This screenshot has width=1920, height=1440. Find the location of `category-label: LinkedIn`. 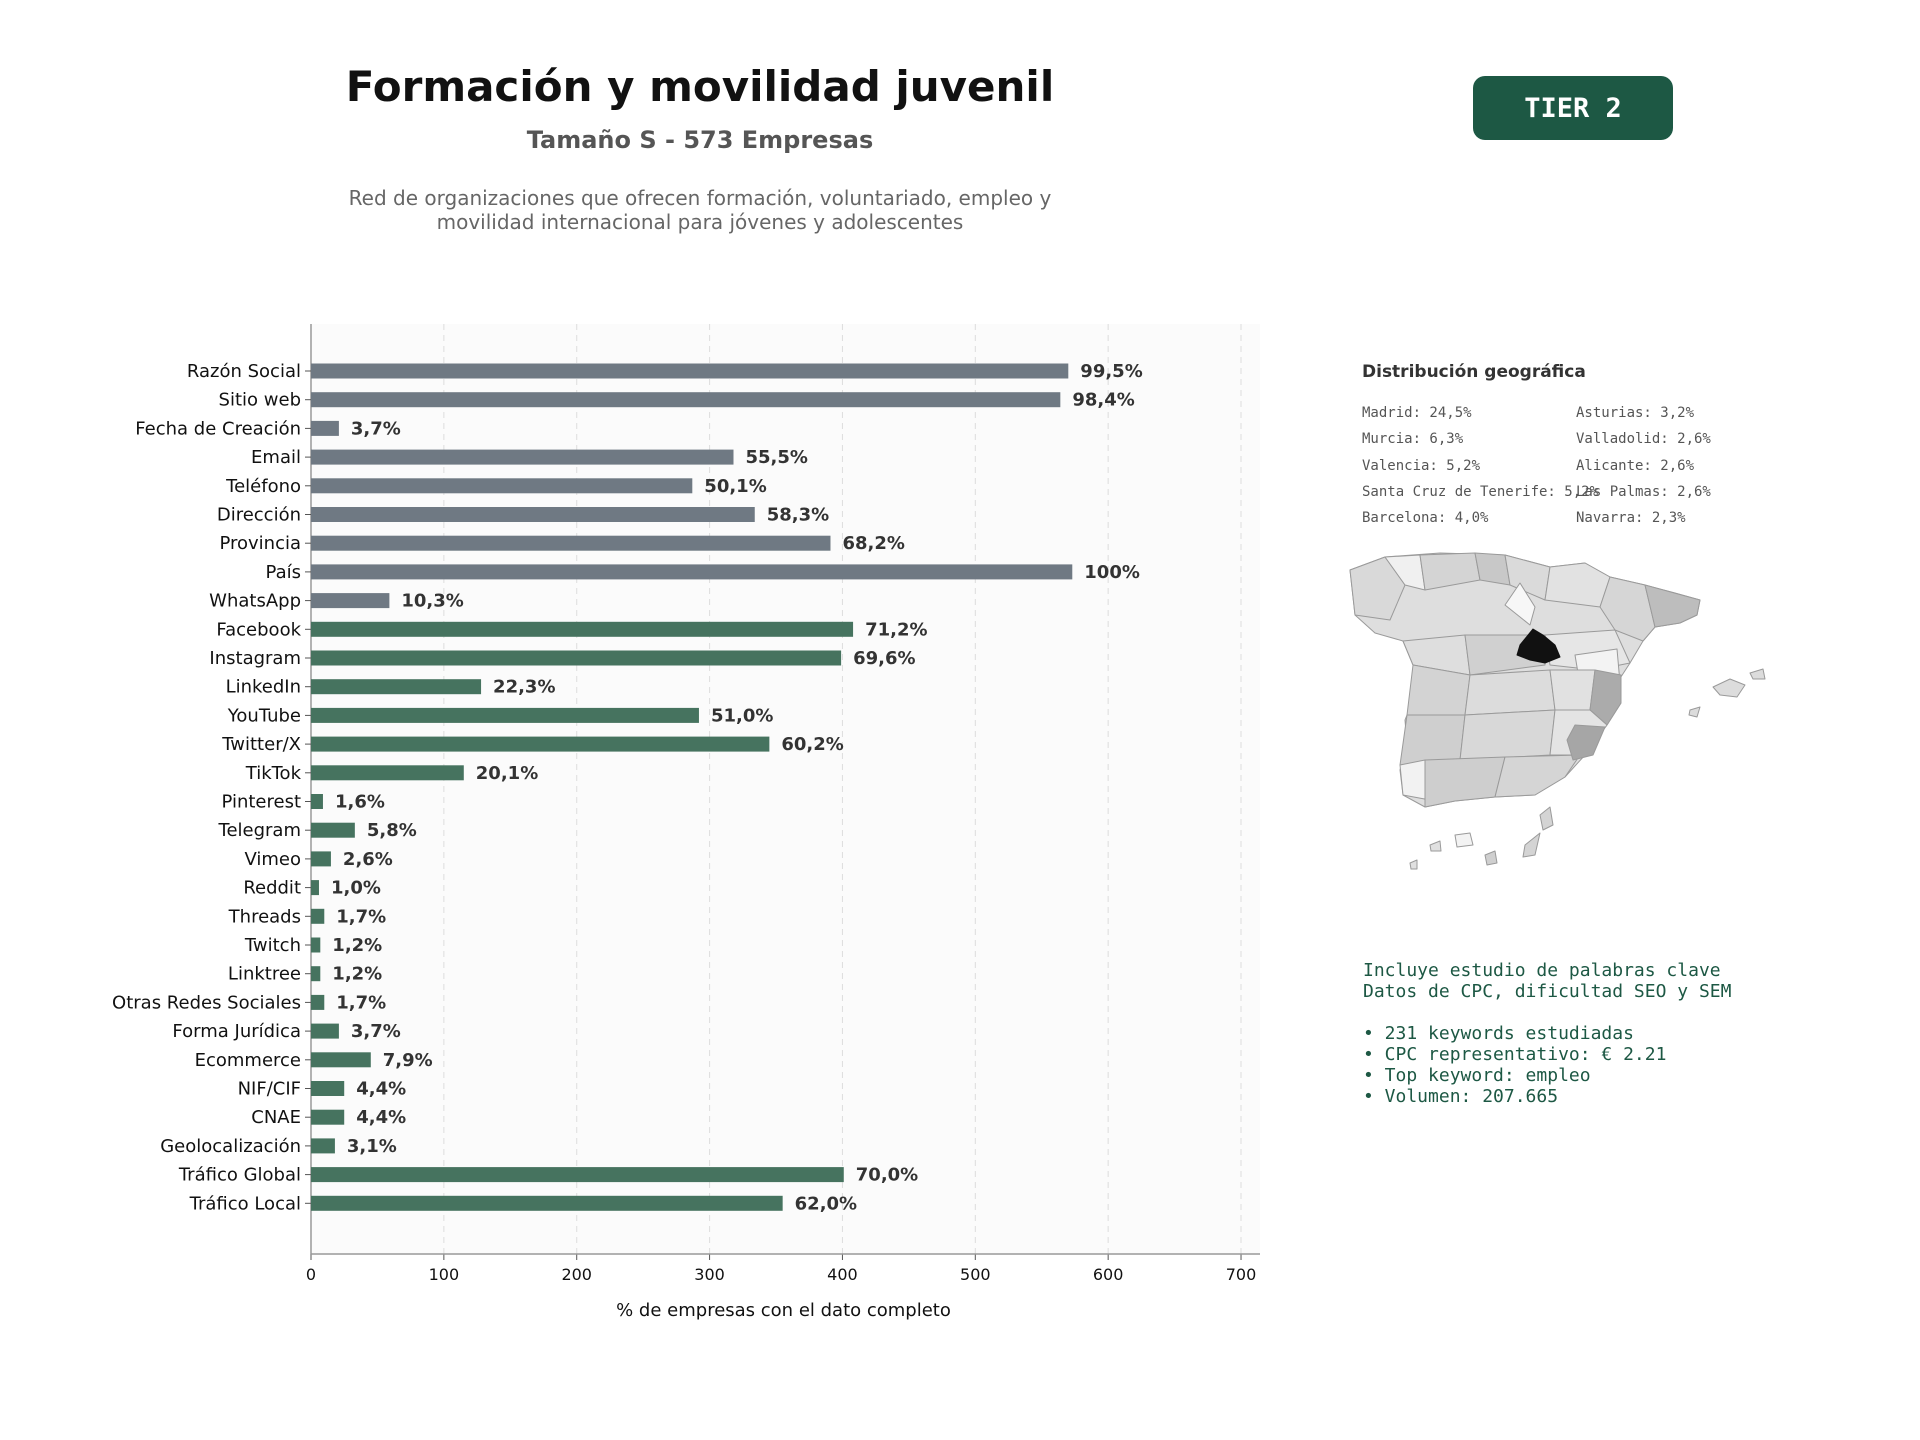

category-label: LinkedIn is located at coordinates (263, 687).